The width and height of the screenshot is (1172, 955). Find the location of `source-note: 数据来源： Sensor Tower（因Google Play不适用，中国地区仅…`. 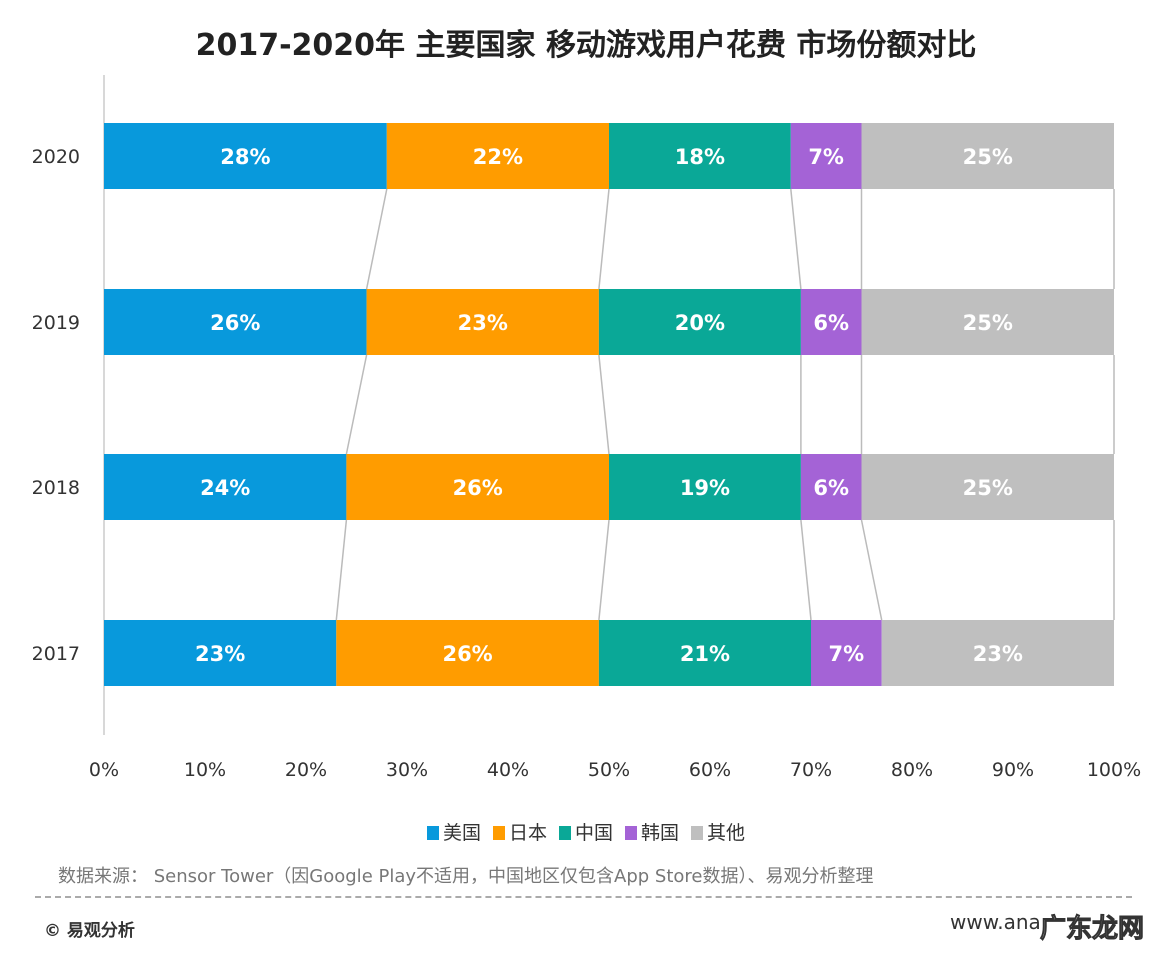

source-note: 数据来源： Sensor Tower（因Google Play不适用，中国地区仅… is located at coordinates (466, 876).